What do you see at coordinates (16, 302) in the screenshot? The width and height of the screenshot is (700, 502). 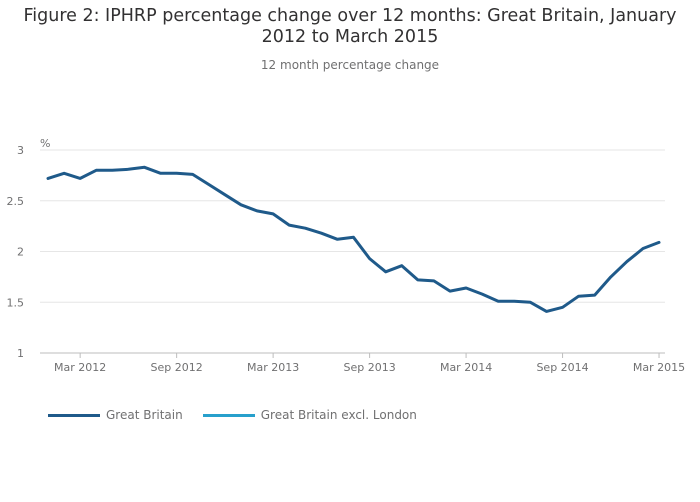 I see `y-tick-label: 1.5` at bounding box center [16, 302].